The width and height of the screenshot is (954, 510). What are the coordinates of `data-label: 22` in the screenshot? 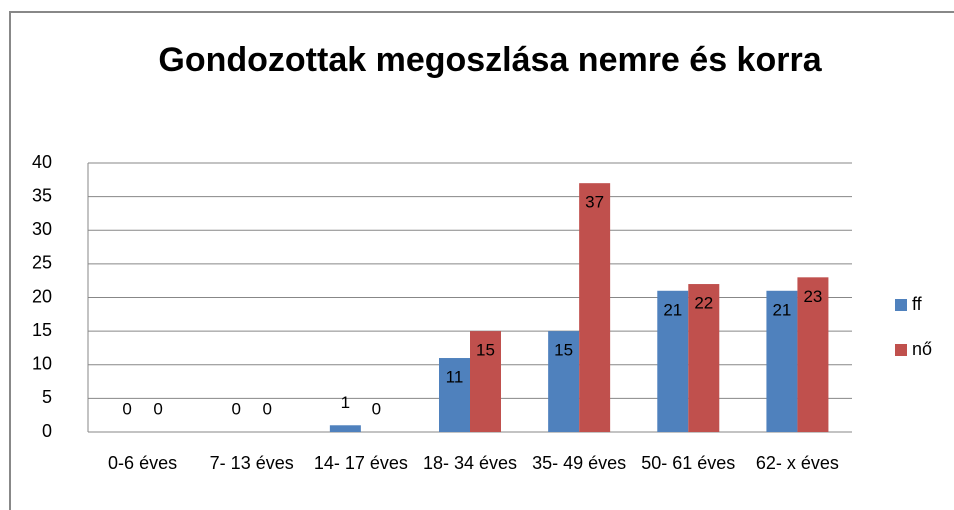 It's located at (703, 303).